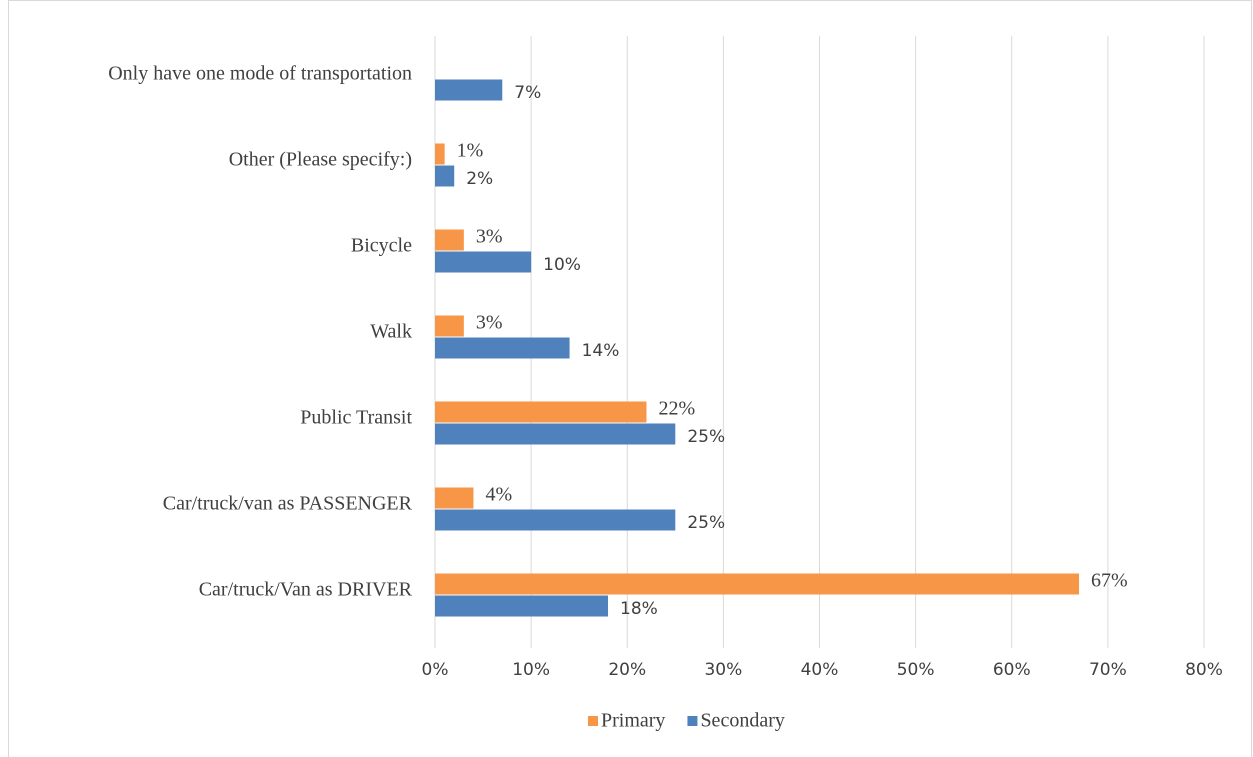  I want to click on x-tick-label: 80%, so click(1204, 670).